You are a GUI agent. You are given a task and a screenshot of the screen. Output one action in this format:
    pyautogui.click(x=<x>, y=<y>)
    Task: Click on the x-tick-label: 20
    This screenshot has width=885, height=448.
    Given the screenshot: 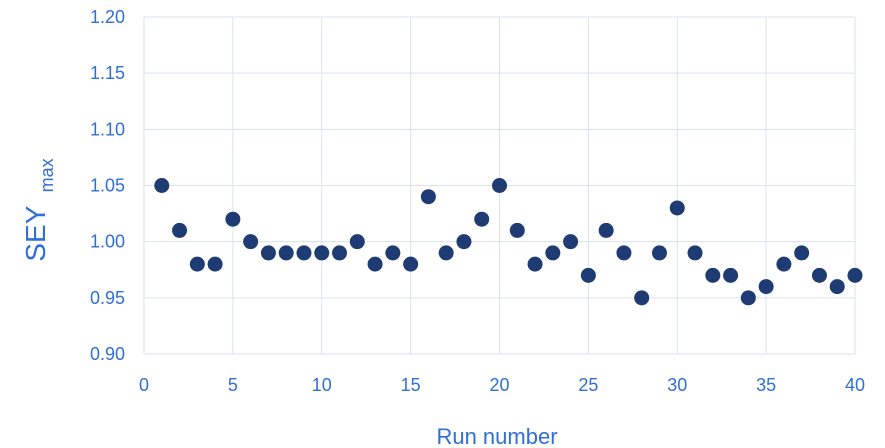 What is the action you would take?
    pyautogui.click(x=499, y=385)
    